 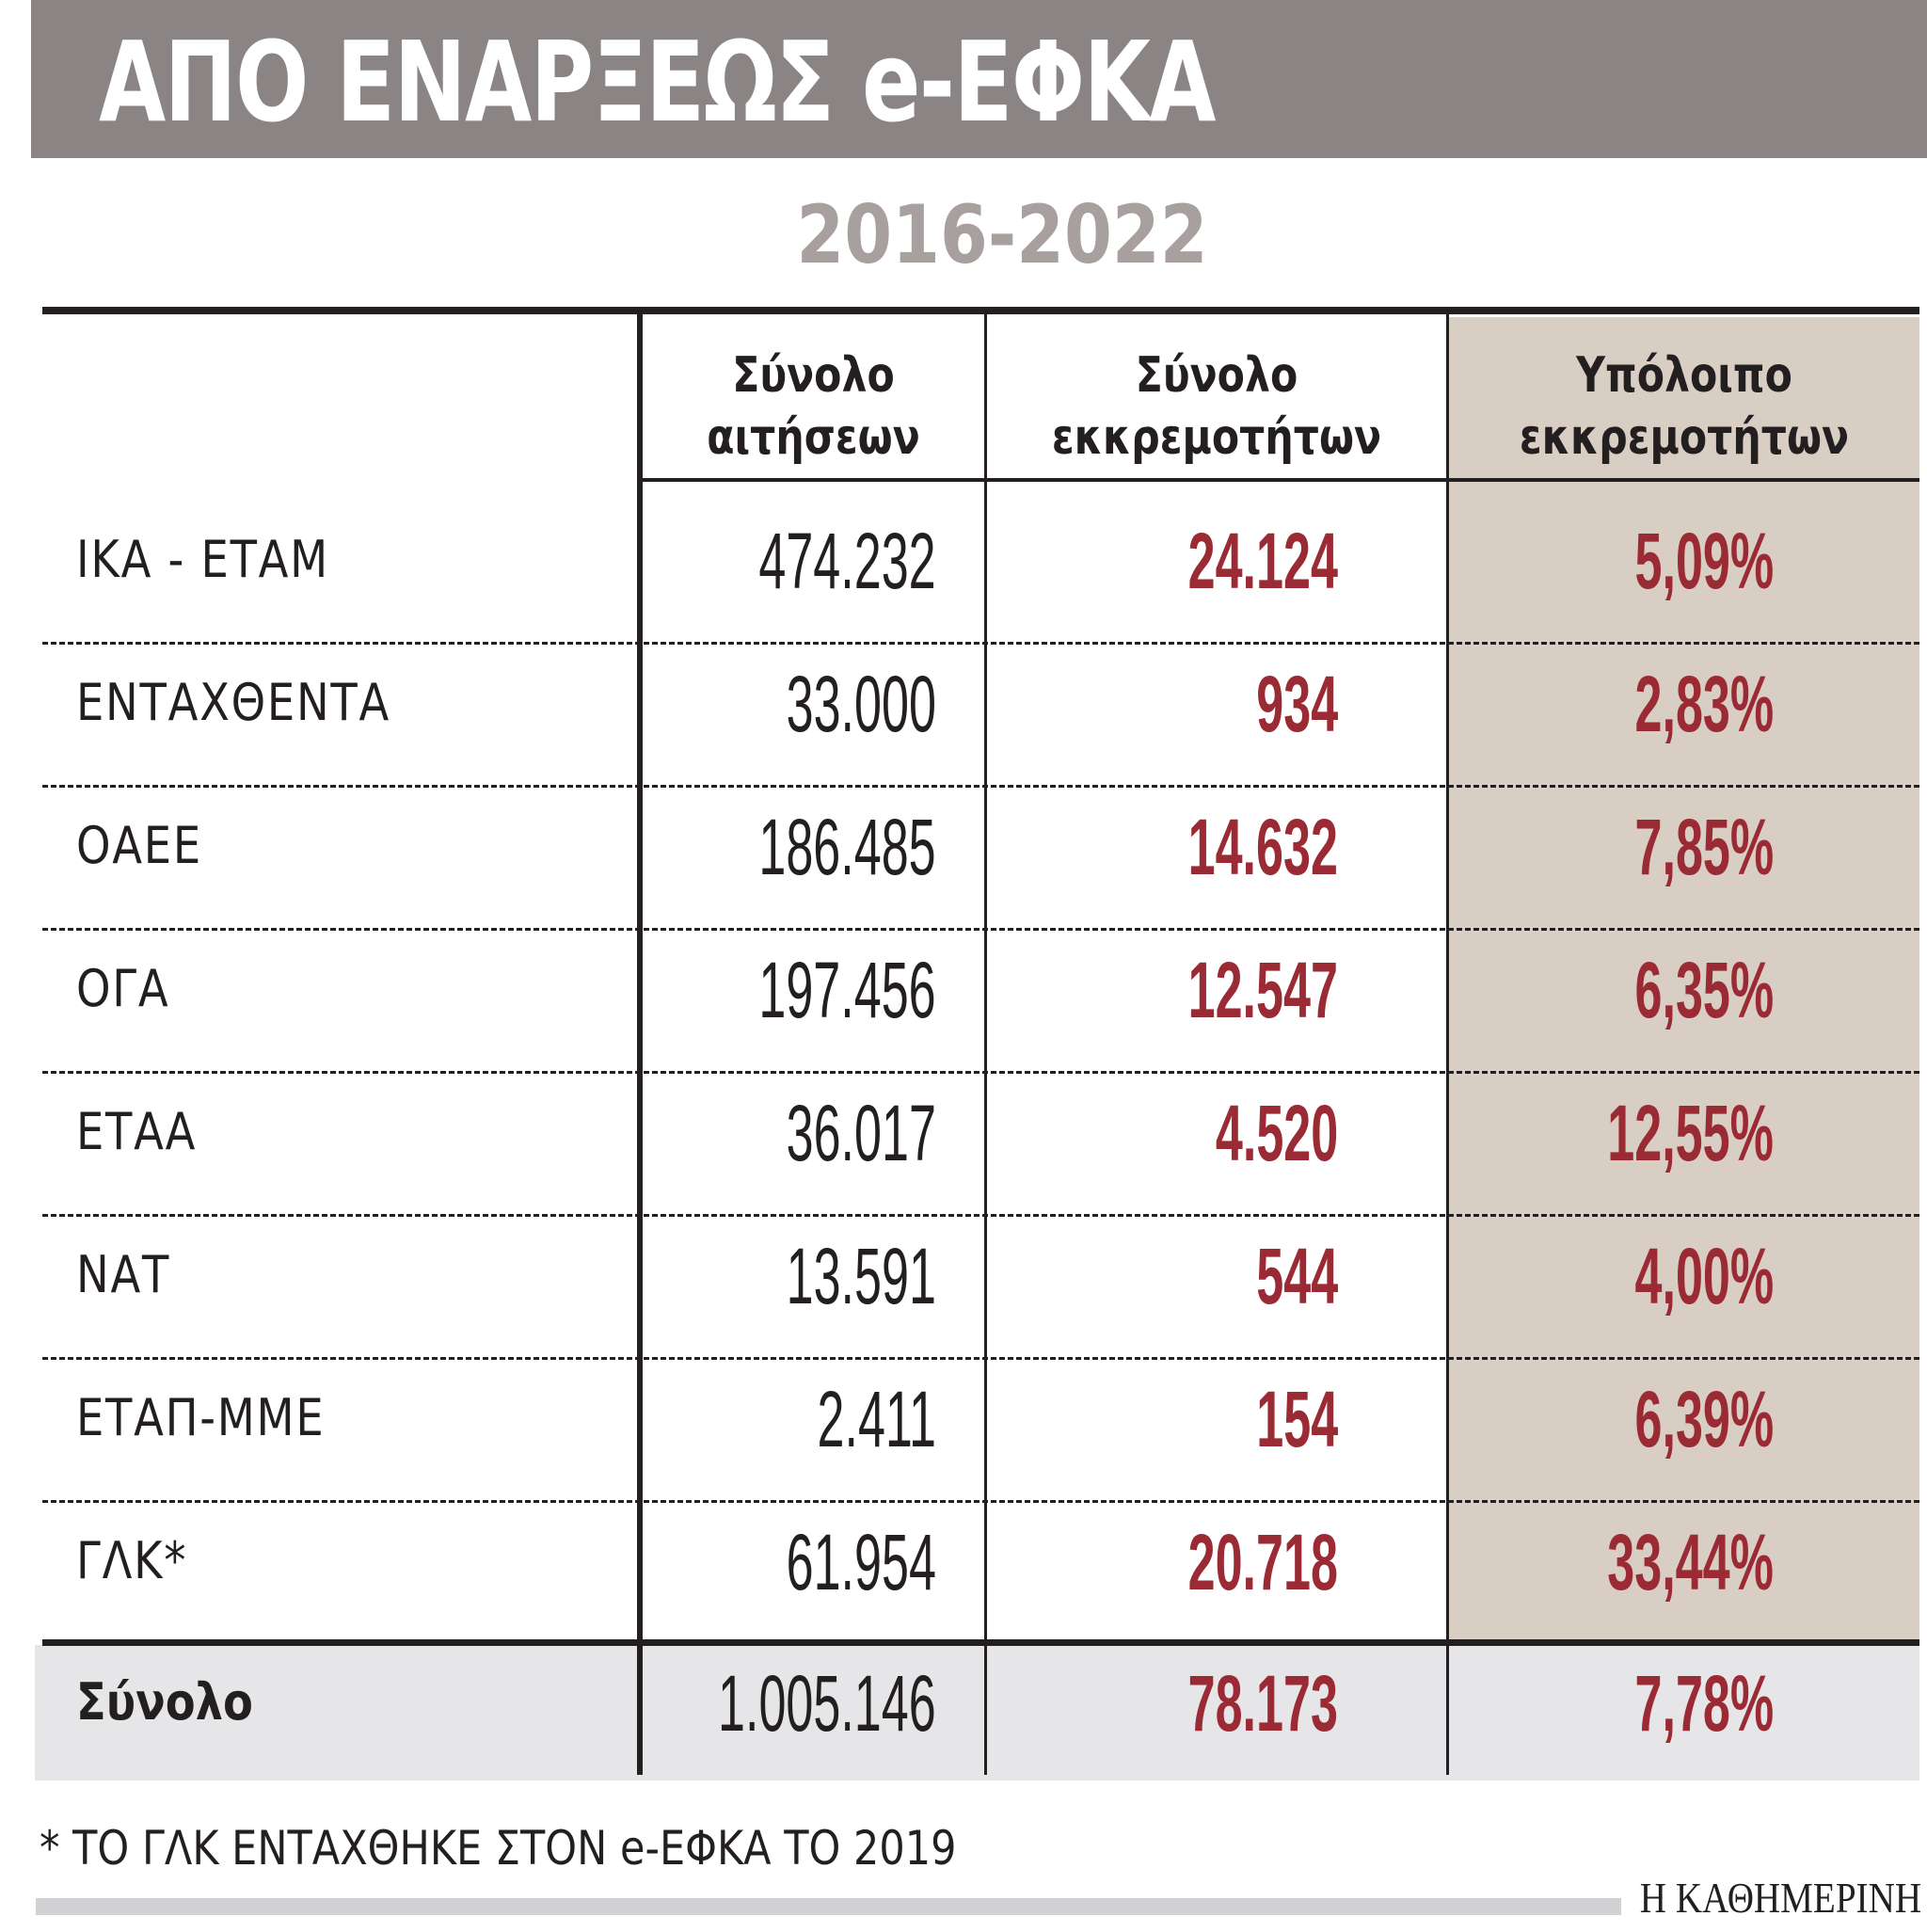 What do you see at coordinates (498, 1848) in the screenshot?
I see `footnote: * ΤΟ ΓΛΚ ΕΝΤΑΧΘΗΚΕ ΣΤΟΝ e-ΕΦΚΑ ΤΟ 2019` at bounding box center [498, 1848].